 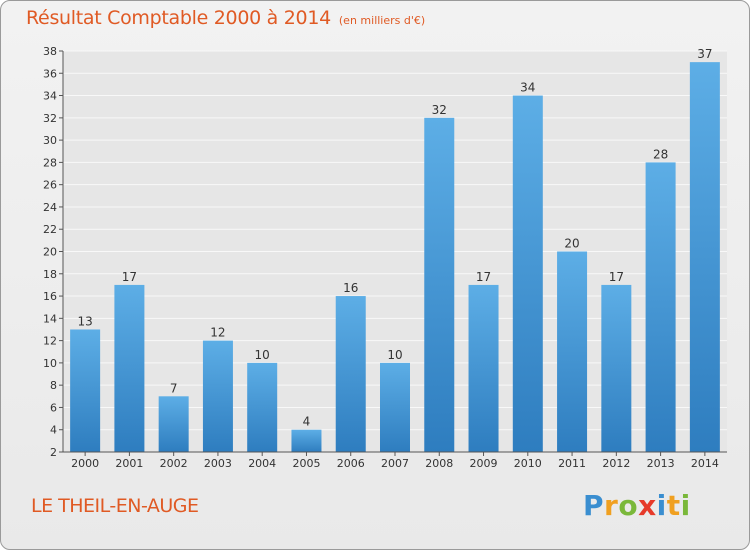 I want to click on y-tick-label: 16, so click(x=50, y=296).